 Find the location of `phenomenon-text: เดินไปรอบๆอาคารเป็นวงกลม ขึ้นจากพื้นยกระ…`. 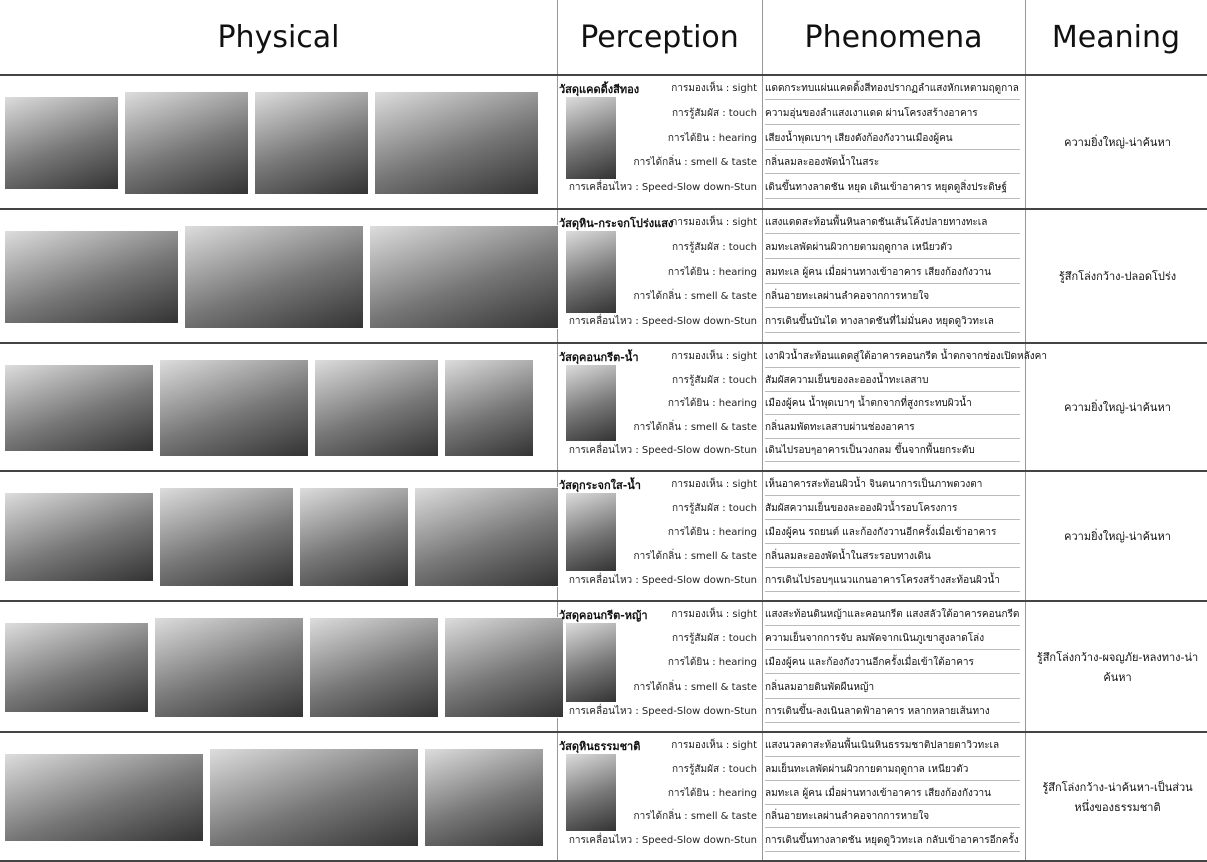

phenomenon-text: เดินไปรอบๆอาคารเป็นวงกลม ขึ้นจากพื้นยกระ… is located at coordinates (892, 453).